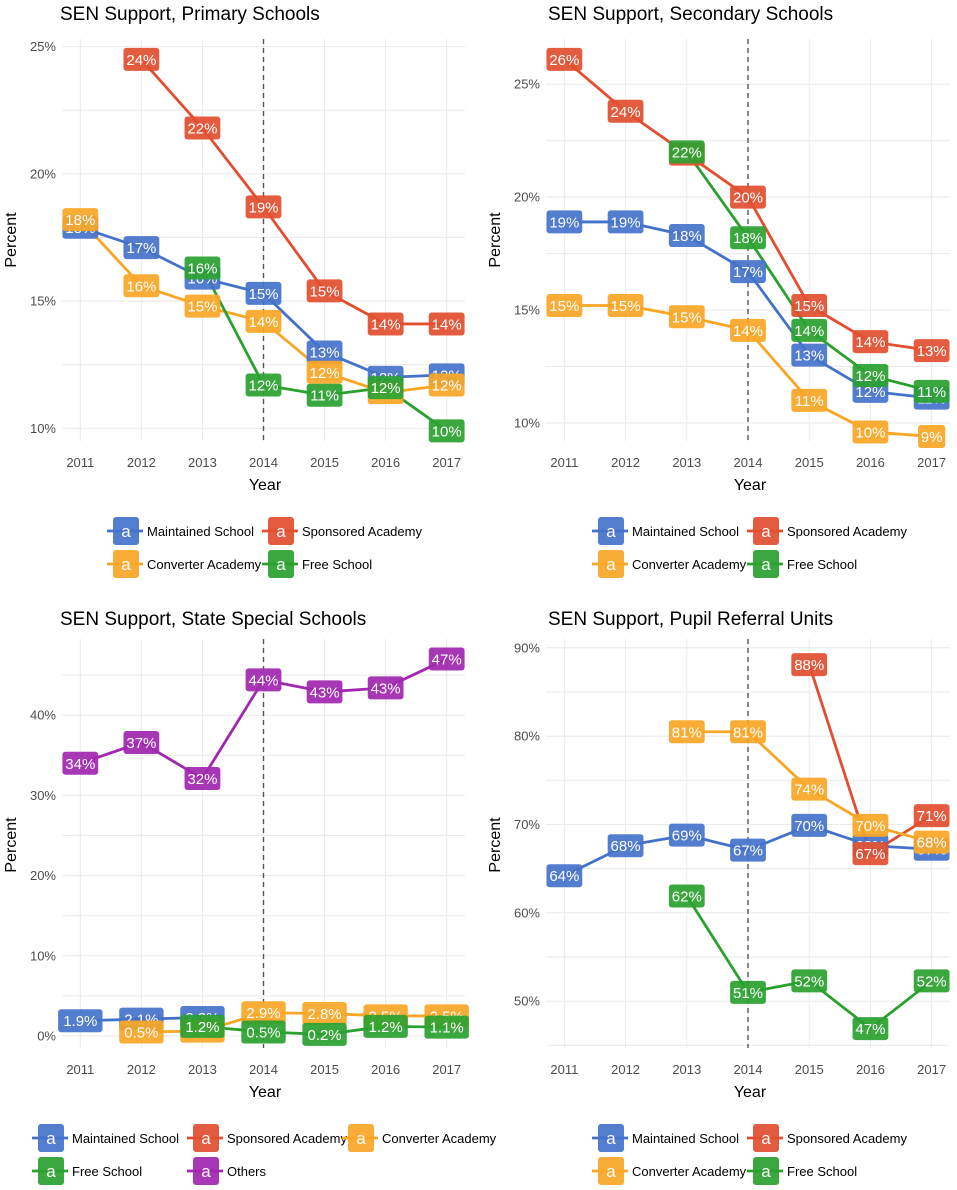 The width and height of the screenshot is (957, 1190). I want to click on legend-item-free: a Free School, so click(87, 1171).